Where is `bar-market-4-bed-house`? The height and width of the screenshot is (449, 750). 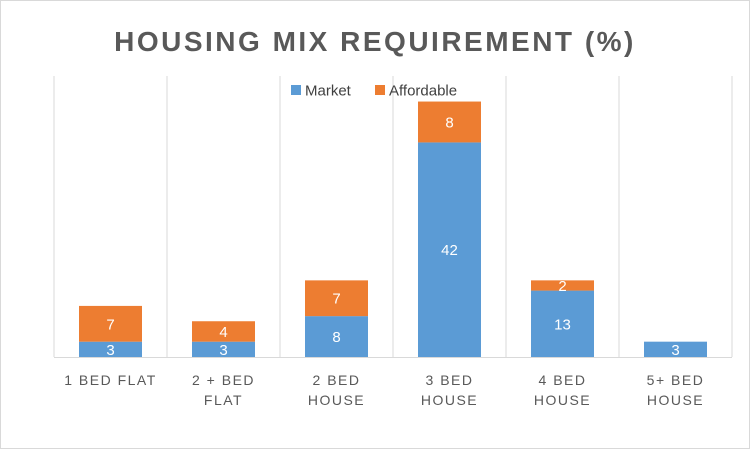 bar-market-4-bed-house is located at coordinates (562, 323).